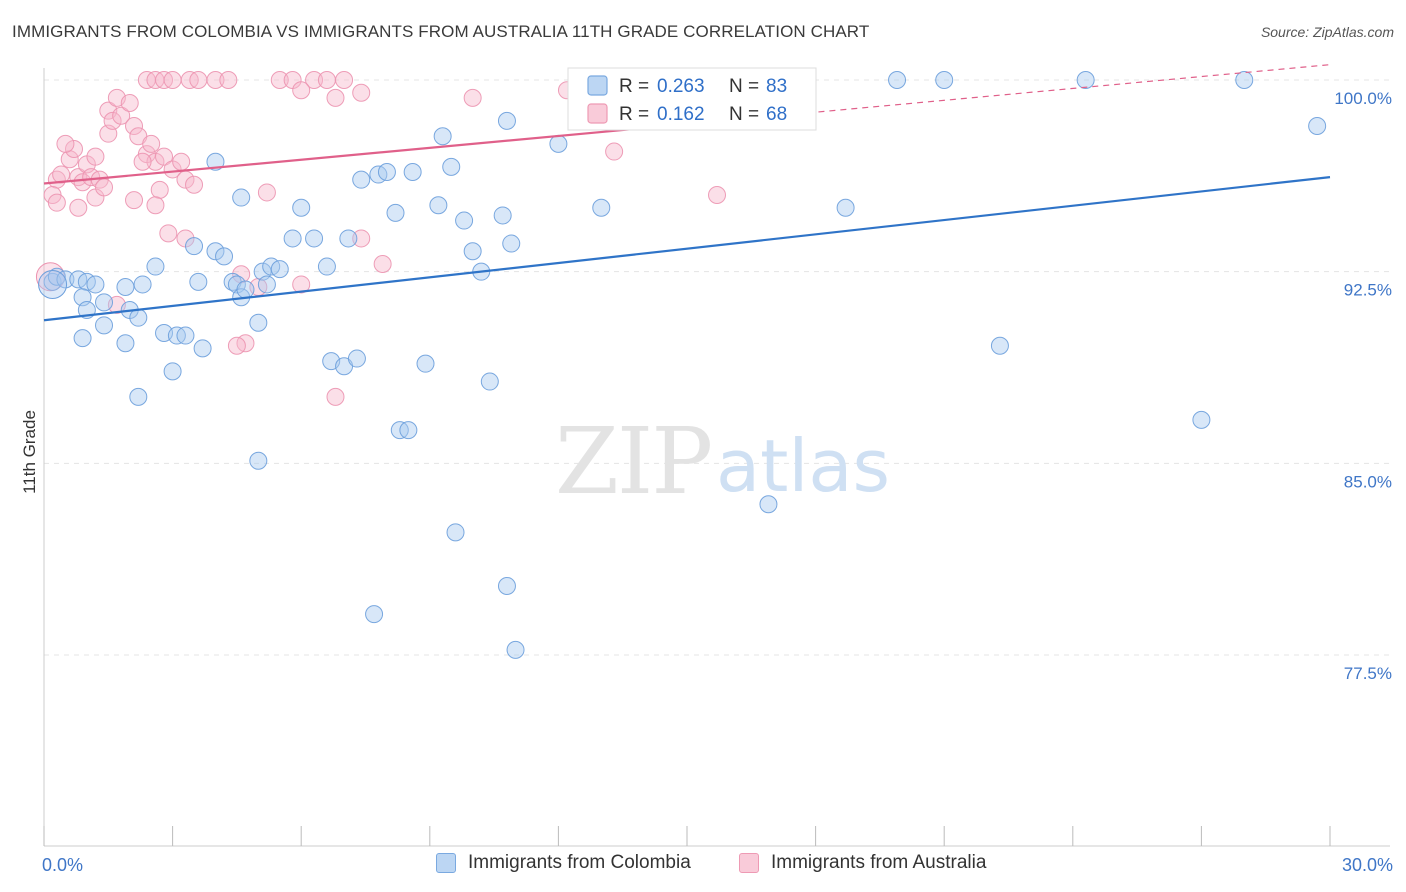  I want to click on legend-swatch-australia-bottom, so click(749, 863).